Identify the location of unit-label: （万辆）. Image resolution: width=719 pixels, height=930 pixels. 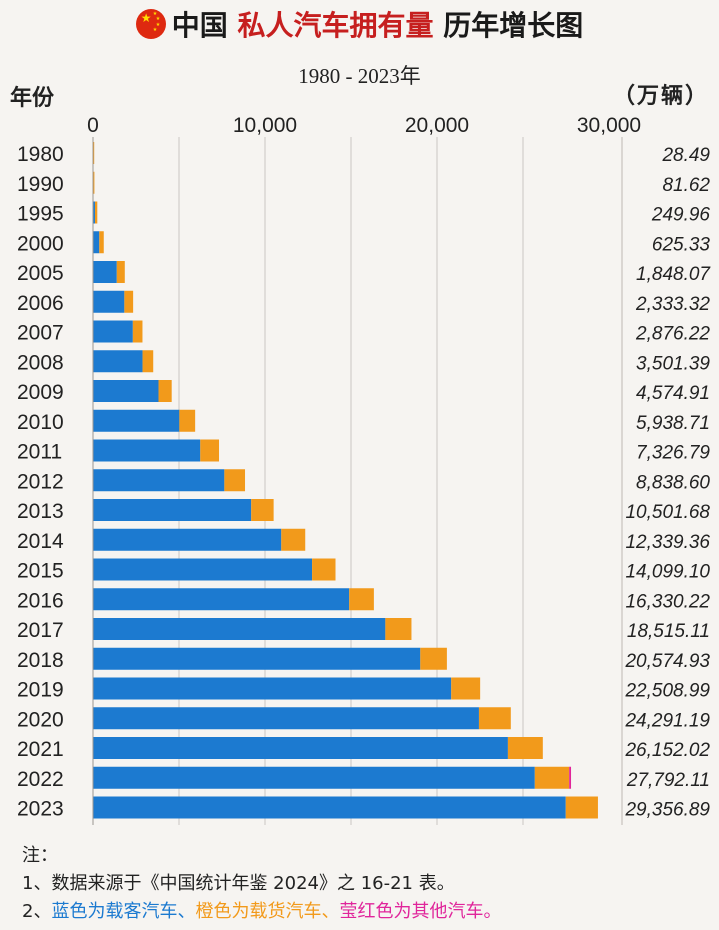
(660, 96).